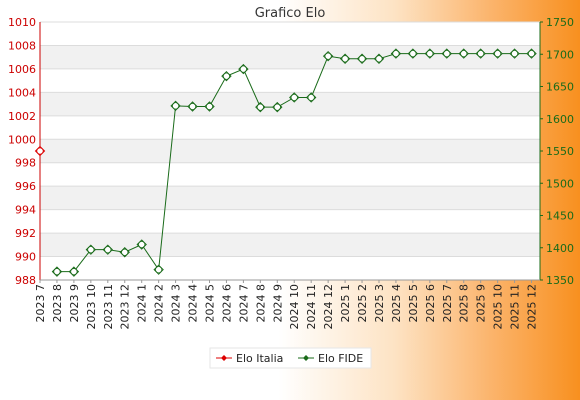 The height and width of the screenshot is (400, 580). What do you see at coordinates (243, 303) in the screenshot?
I see `x-tick-label: 2024 7` at bounding box center [243, 303].